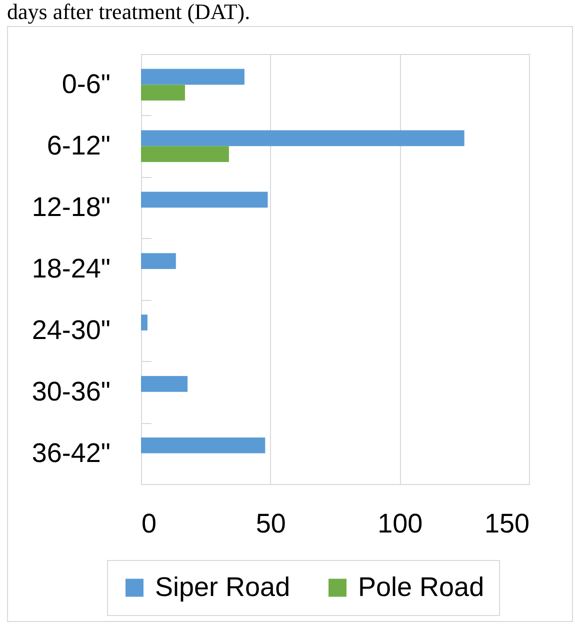  What do you see at coordinates (71, 329) in the screenshot?
I see `y-tick-label: 24-30"` at bounding box center [71, 329].